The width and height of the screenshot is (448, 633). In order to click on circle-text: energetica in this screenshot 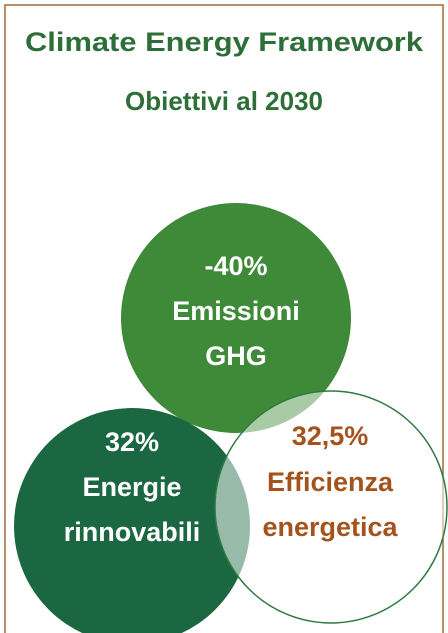, I will do `click(330, 527)`.